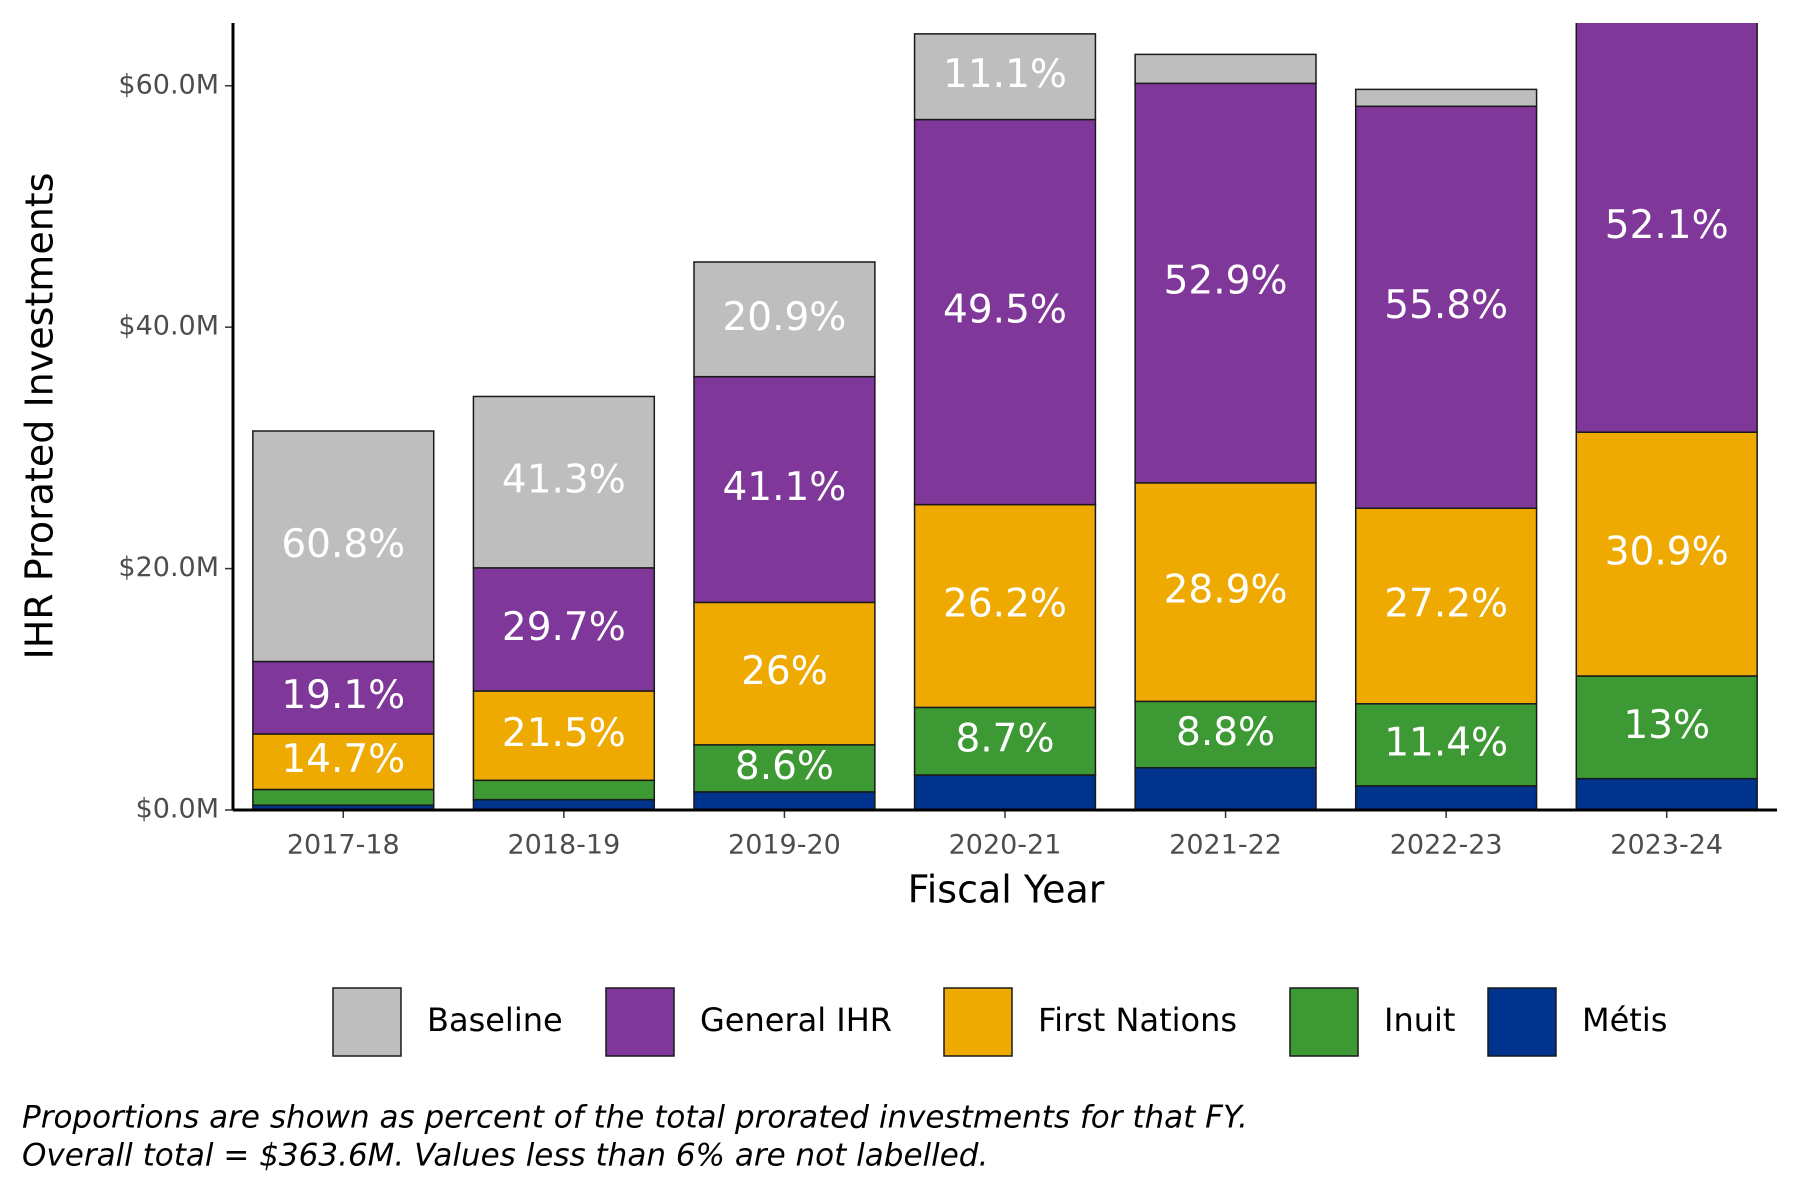  I want to click on segment-label: 28.9%, so click(1226, 590).